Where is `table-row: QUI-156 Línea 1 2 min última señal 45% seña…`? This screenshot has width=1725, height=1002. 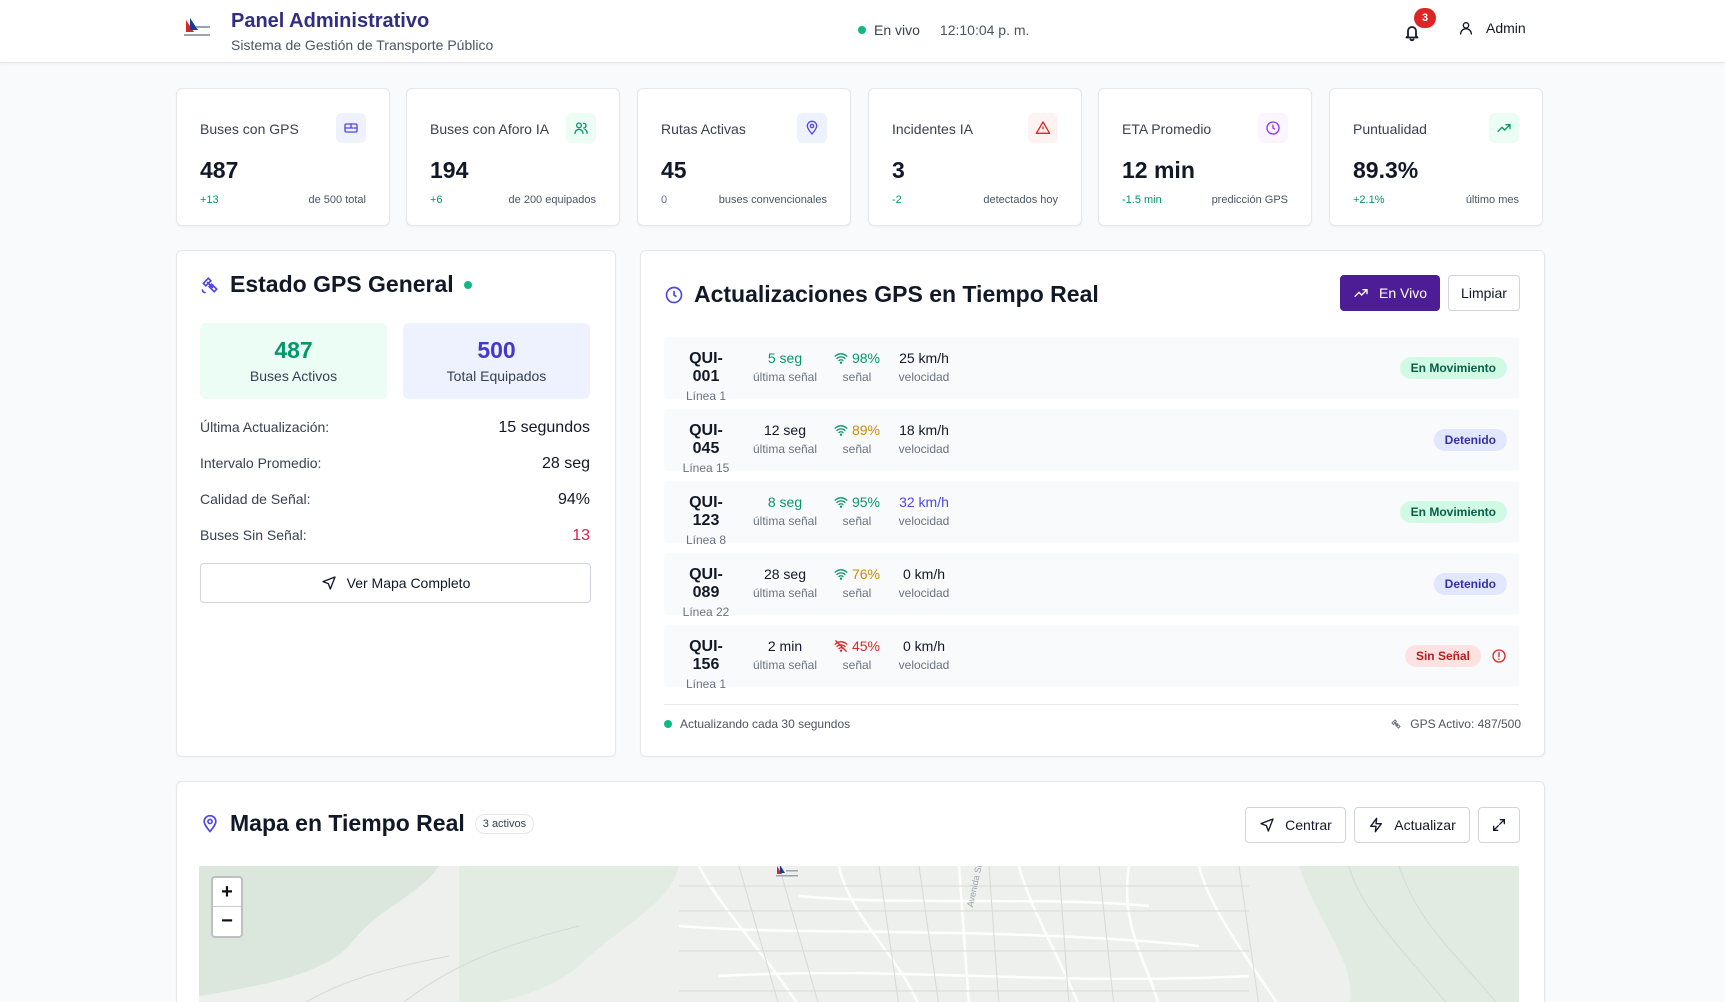 table-row: QUI-156 Línea 1 2 min última señal 45% seña… is located at coordinates (1091, 658).